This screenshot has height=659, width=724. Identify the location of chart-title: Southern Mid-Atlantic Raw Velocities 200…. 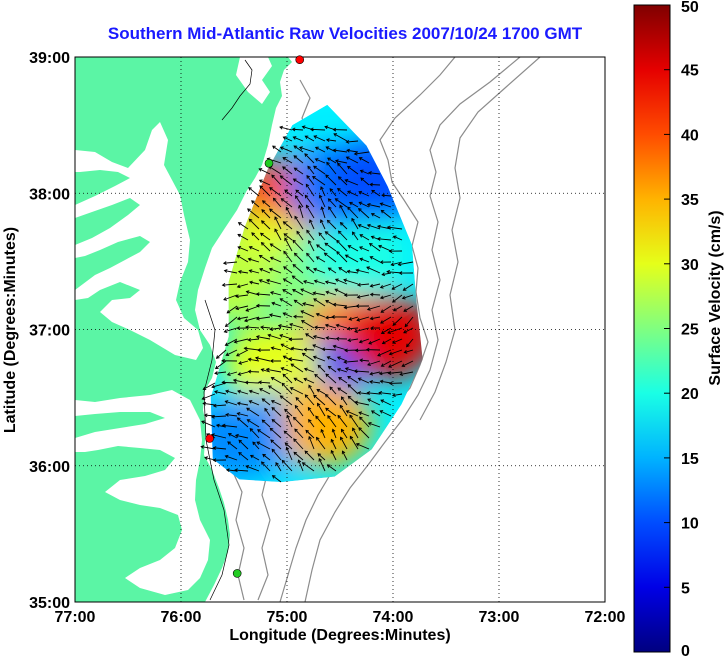
(345, 33).